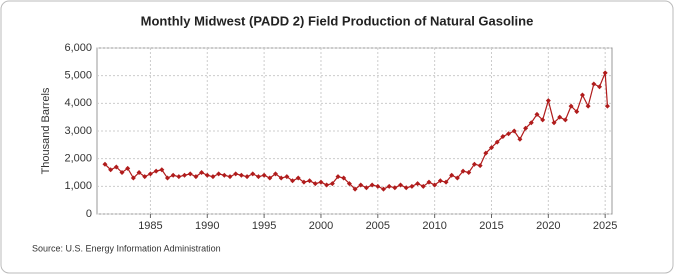 This screenshot has width=675, height=275. Describe the element at coordinates (46, 130) in the screenshot. I see `y-axis-label: Thousand Barrels` at that location.